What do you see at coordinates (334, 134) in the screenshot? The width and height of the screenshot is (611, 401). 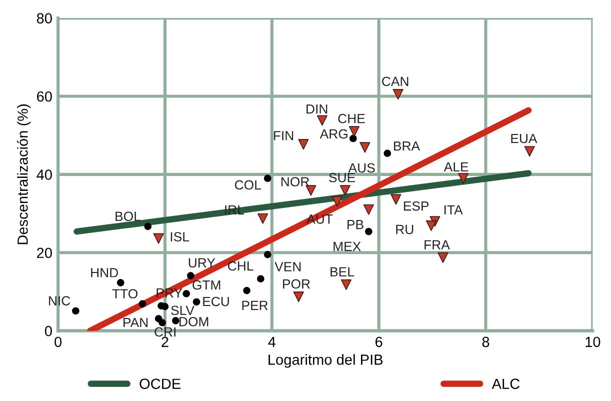 I see `annotation: ARG` at bounding box center [334, 134].